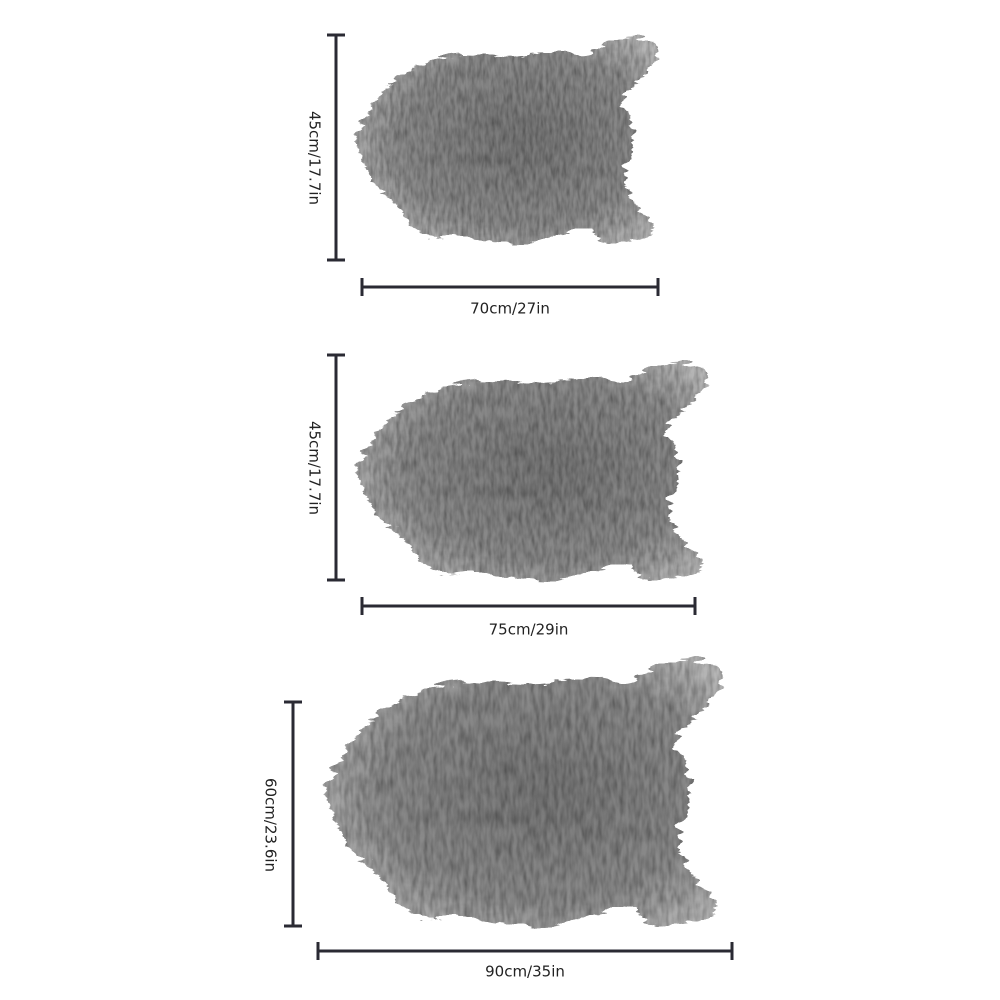  I want to click on width-label: 70cm/27in, so click(510, 309).